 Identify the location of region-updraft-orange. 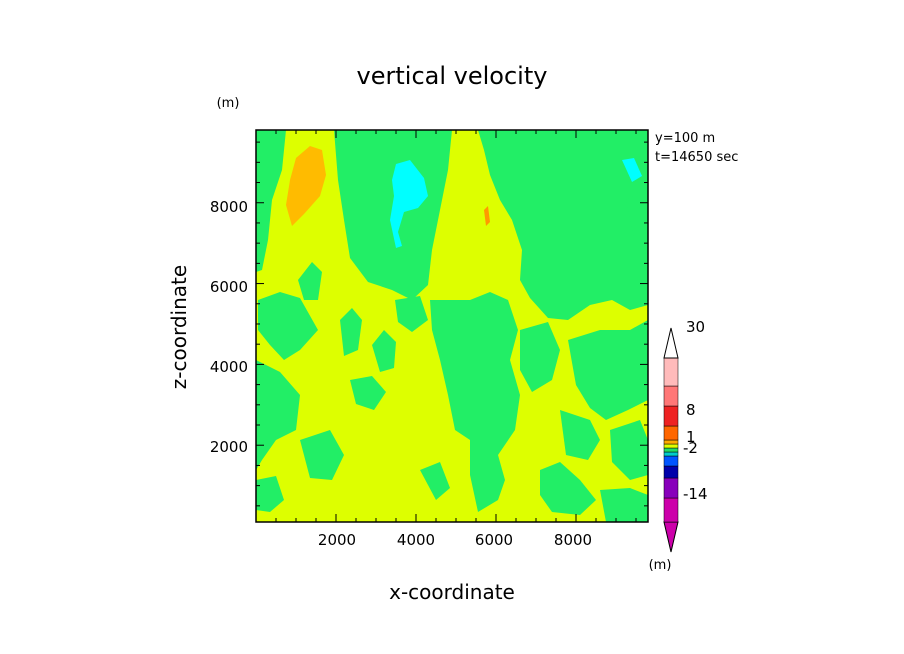
(306, 186).